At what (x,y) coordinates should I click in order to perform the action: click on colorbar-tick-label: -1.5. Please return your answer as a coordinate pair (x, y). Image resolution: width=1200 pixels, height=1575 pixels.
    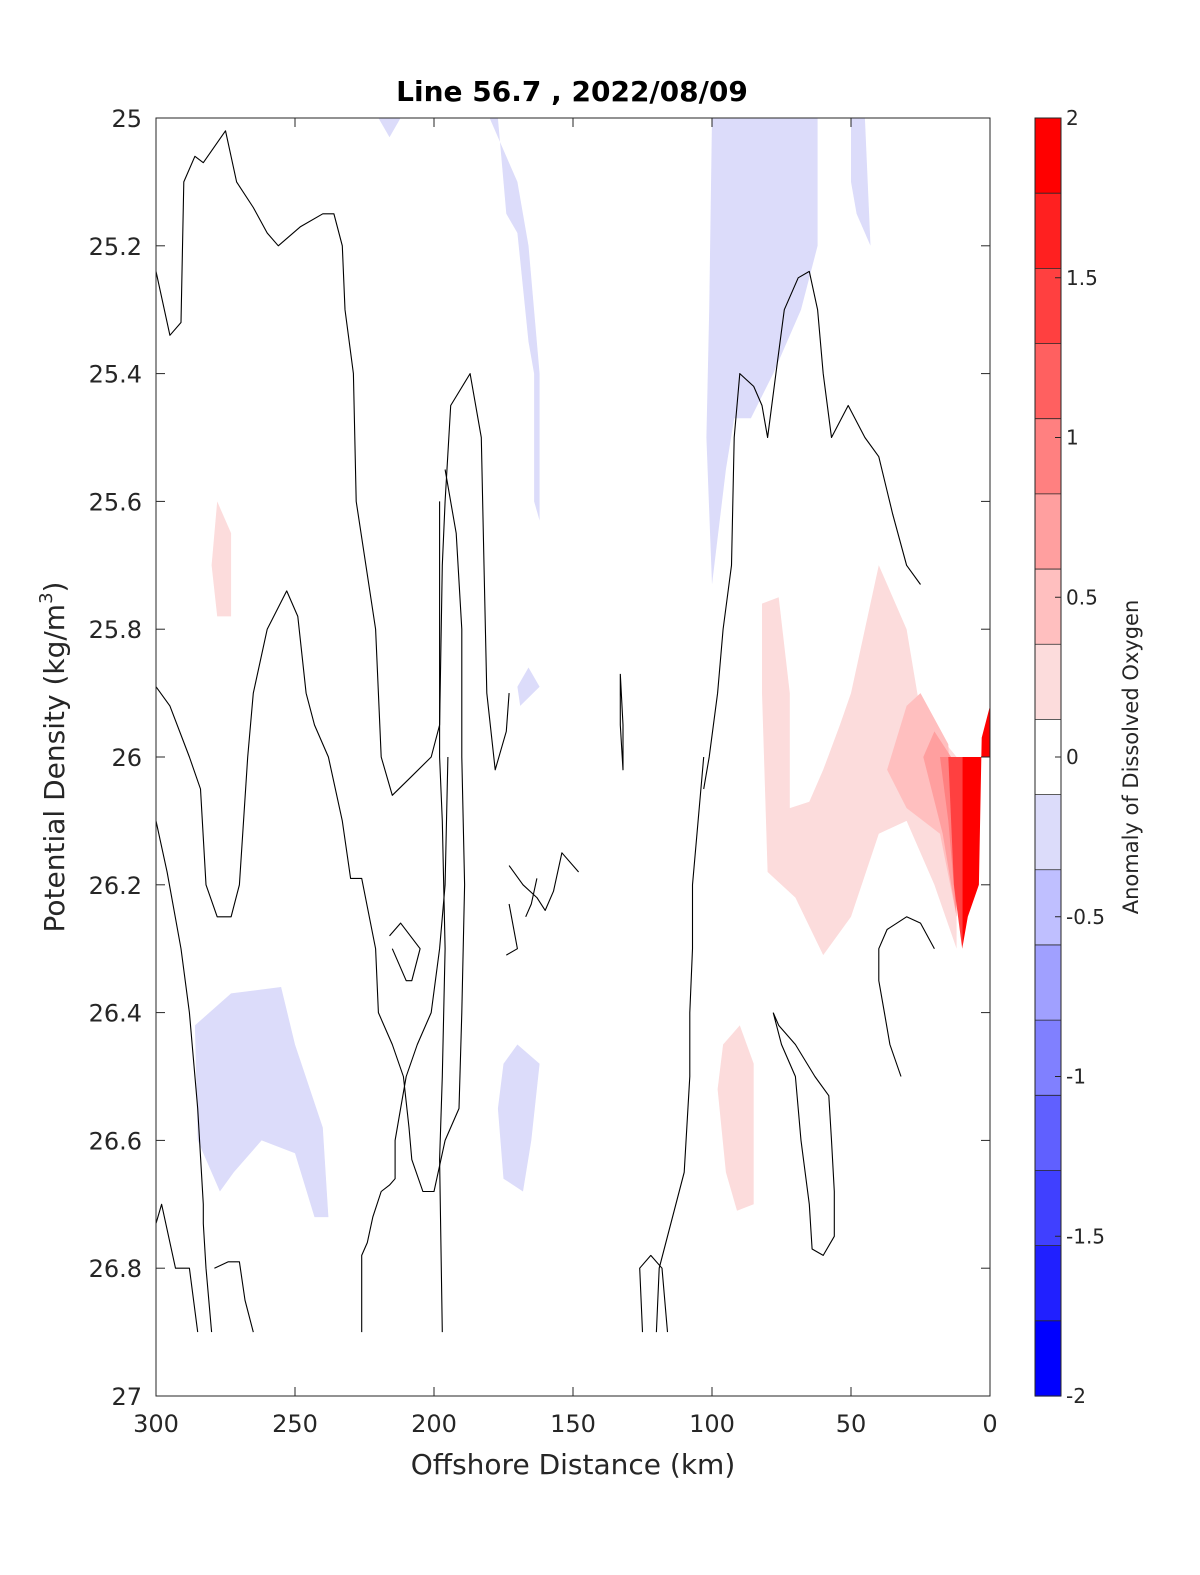
    Looking at the image, I should click on (1085, 1236).